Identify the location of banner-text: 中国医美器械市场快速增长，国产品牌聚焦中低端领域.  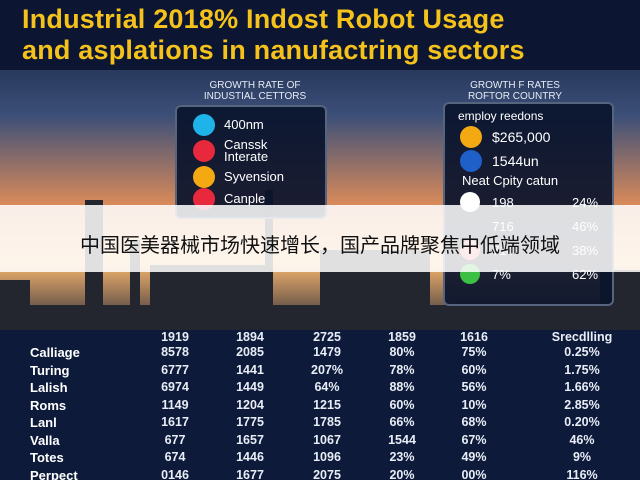
(320, 246).